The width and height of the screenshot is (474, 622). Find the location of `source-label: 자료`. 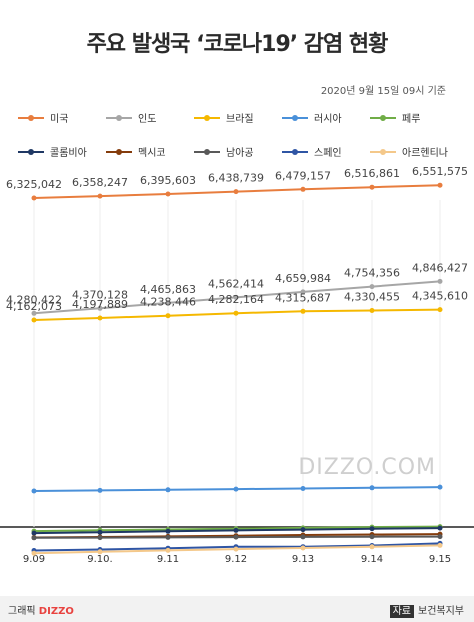

source-label: 자료 is located at coordinates (401, 611).